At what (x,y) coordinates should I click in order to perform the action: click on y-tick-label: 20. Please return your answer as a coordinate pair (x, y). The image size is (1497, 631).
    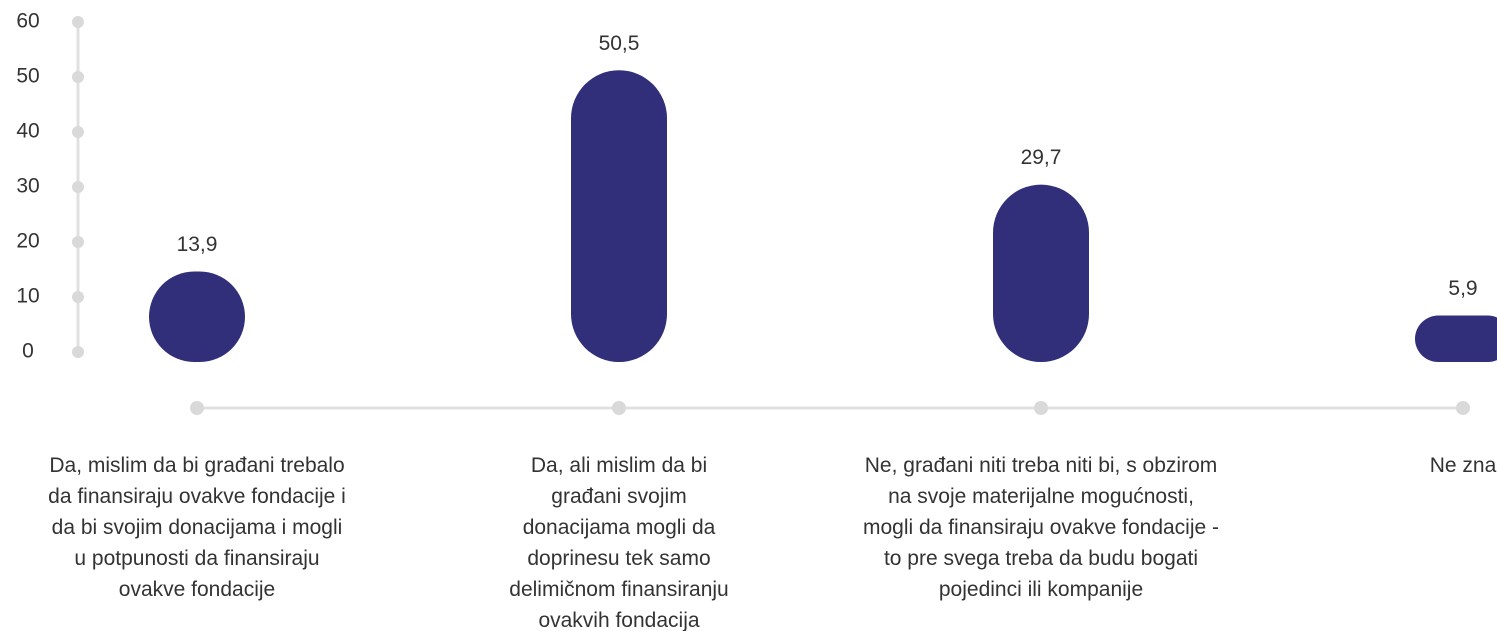
    Looking at the image, I should click on (27, 241).